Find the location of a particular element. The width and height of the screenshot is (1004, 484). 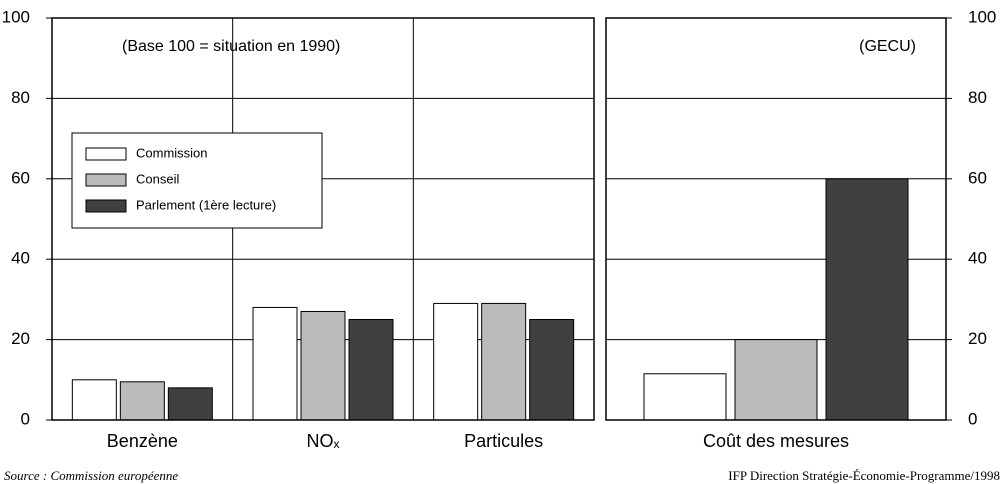

x-tick-label: NOₓ is located at coordinates (323, 441).